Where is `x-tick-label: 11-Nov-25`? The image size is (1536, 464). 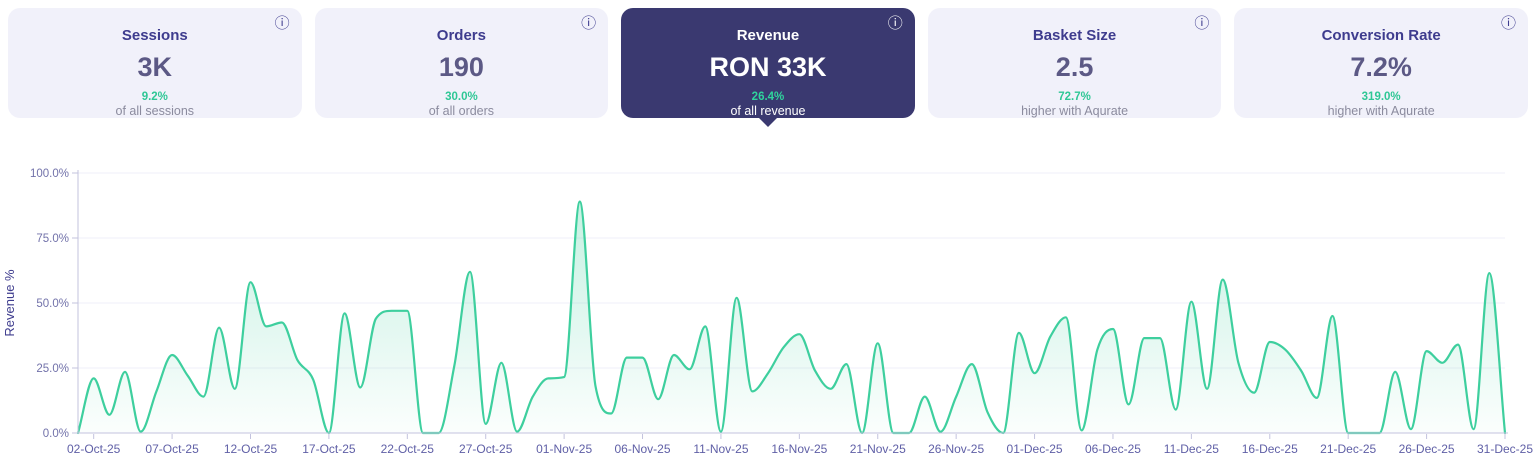 x-tick-label: 11-Nov-25 is located at coordinates (720, 449).